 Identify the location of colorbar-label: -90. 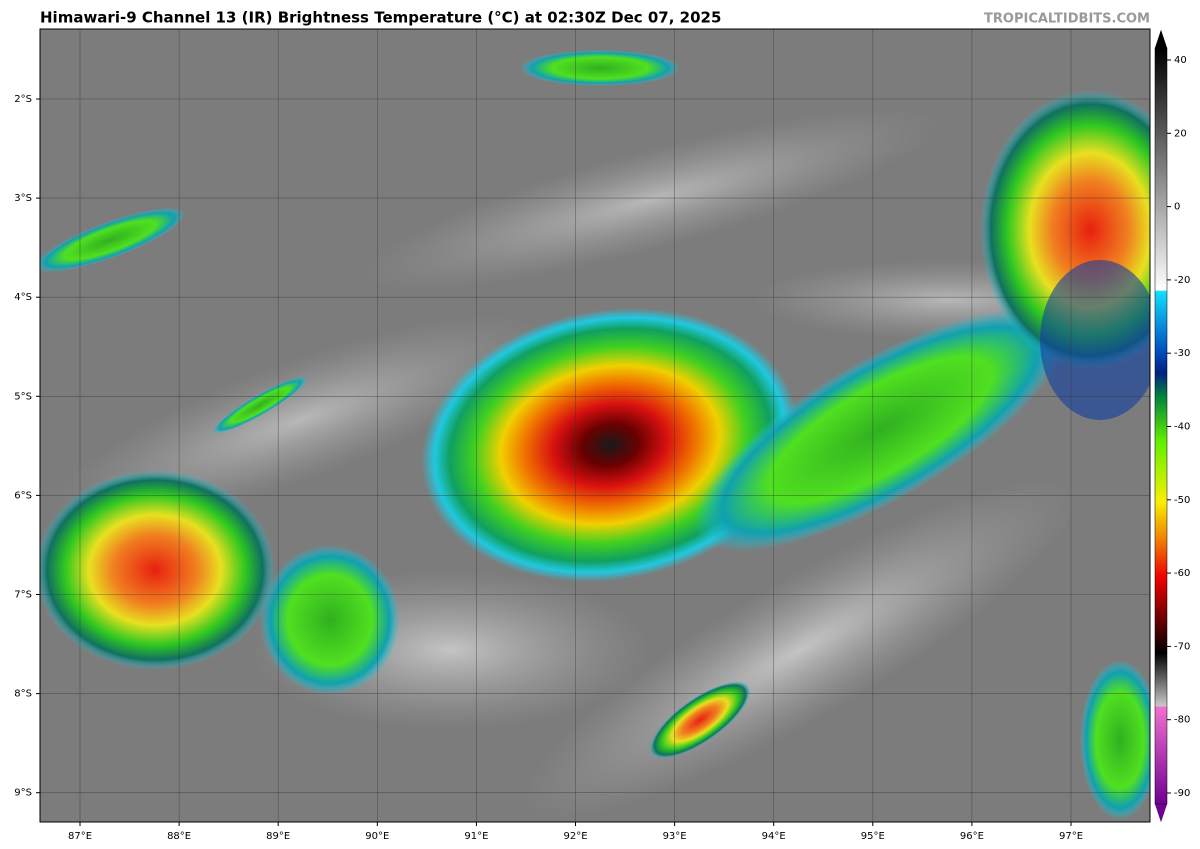
(1182, 793).